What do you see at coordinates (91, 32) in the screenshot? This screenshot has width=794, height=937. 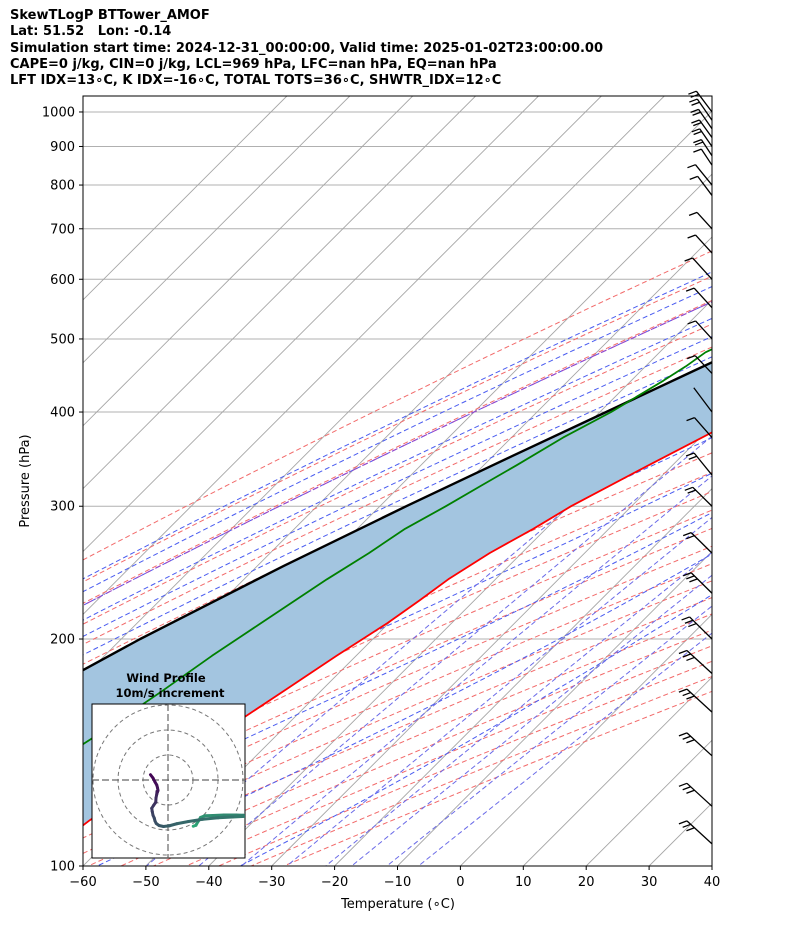 I see `title-line-2: Lat: 51.52 Lon: -0.14` at bounding box center [91, 32].